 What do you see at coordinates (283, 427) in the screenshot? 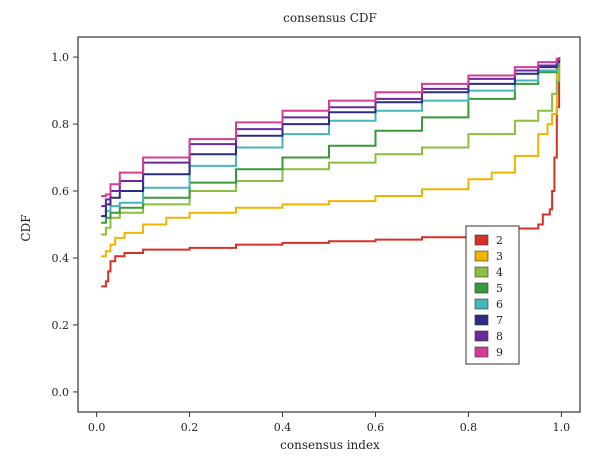
I see `x-tick-label: 0.4` at bounding box center [283, 427].